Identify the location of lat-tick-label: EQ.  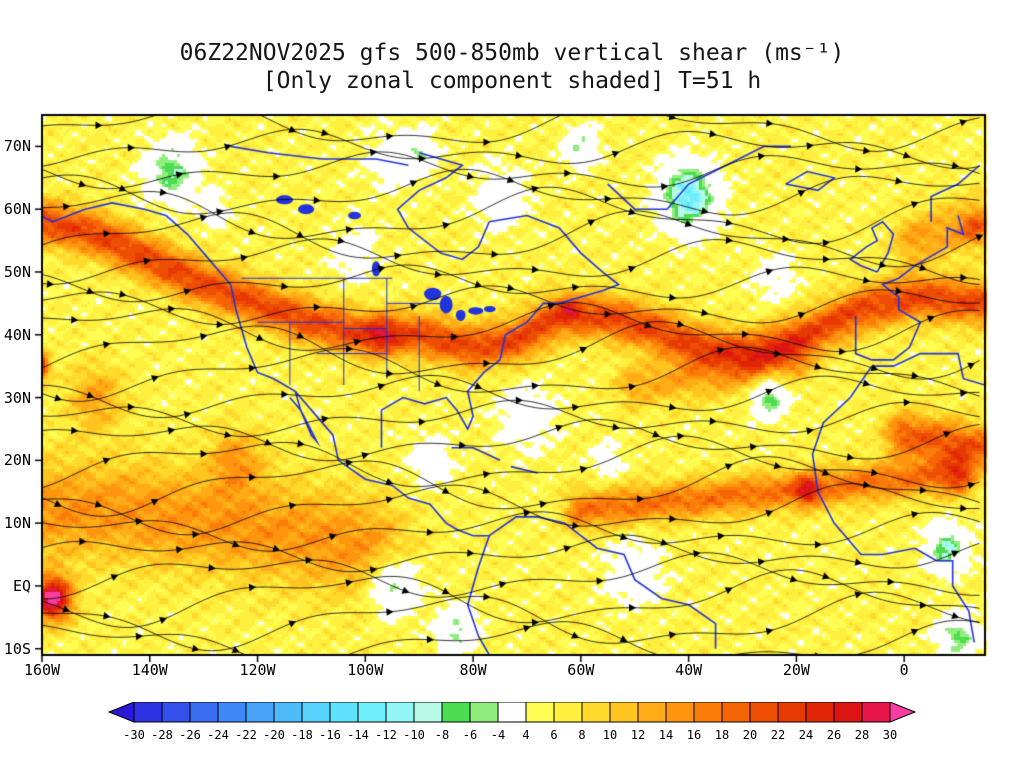
(21, 585).